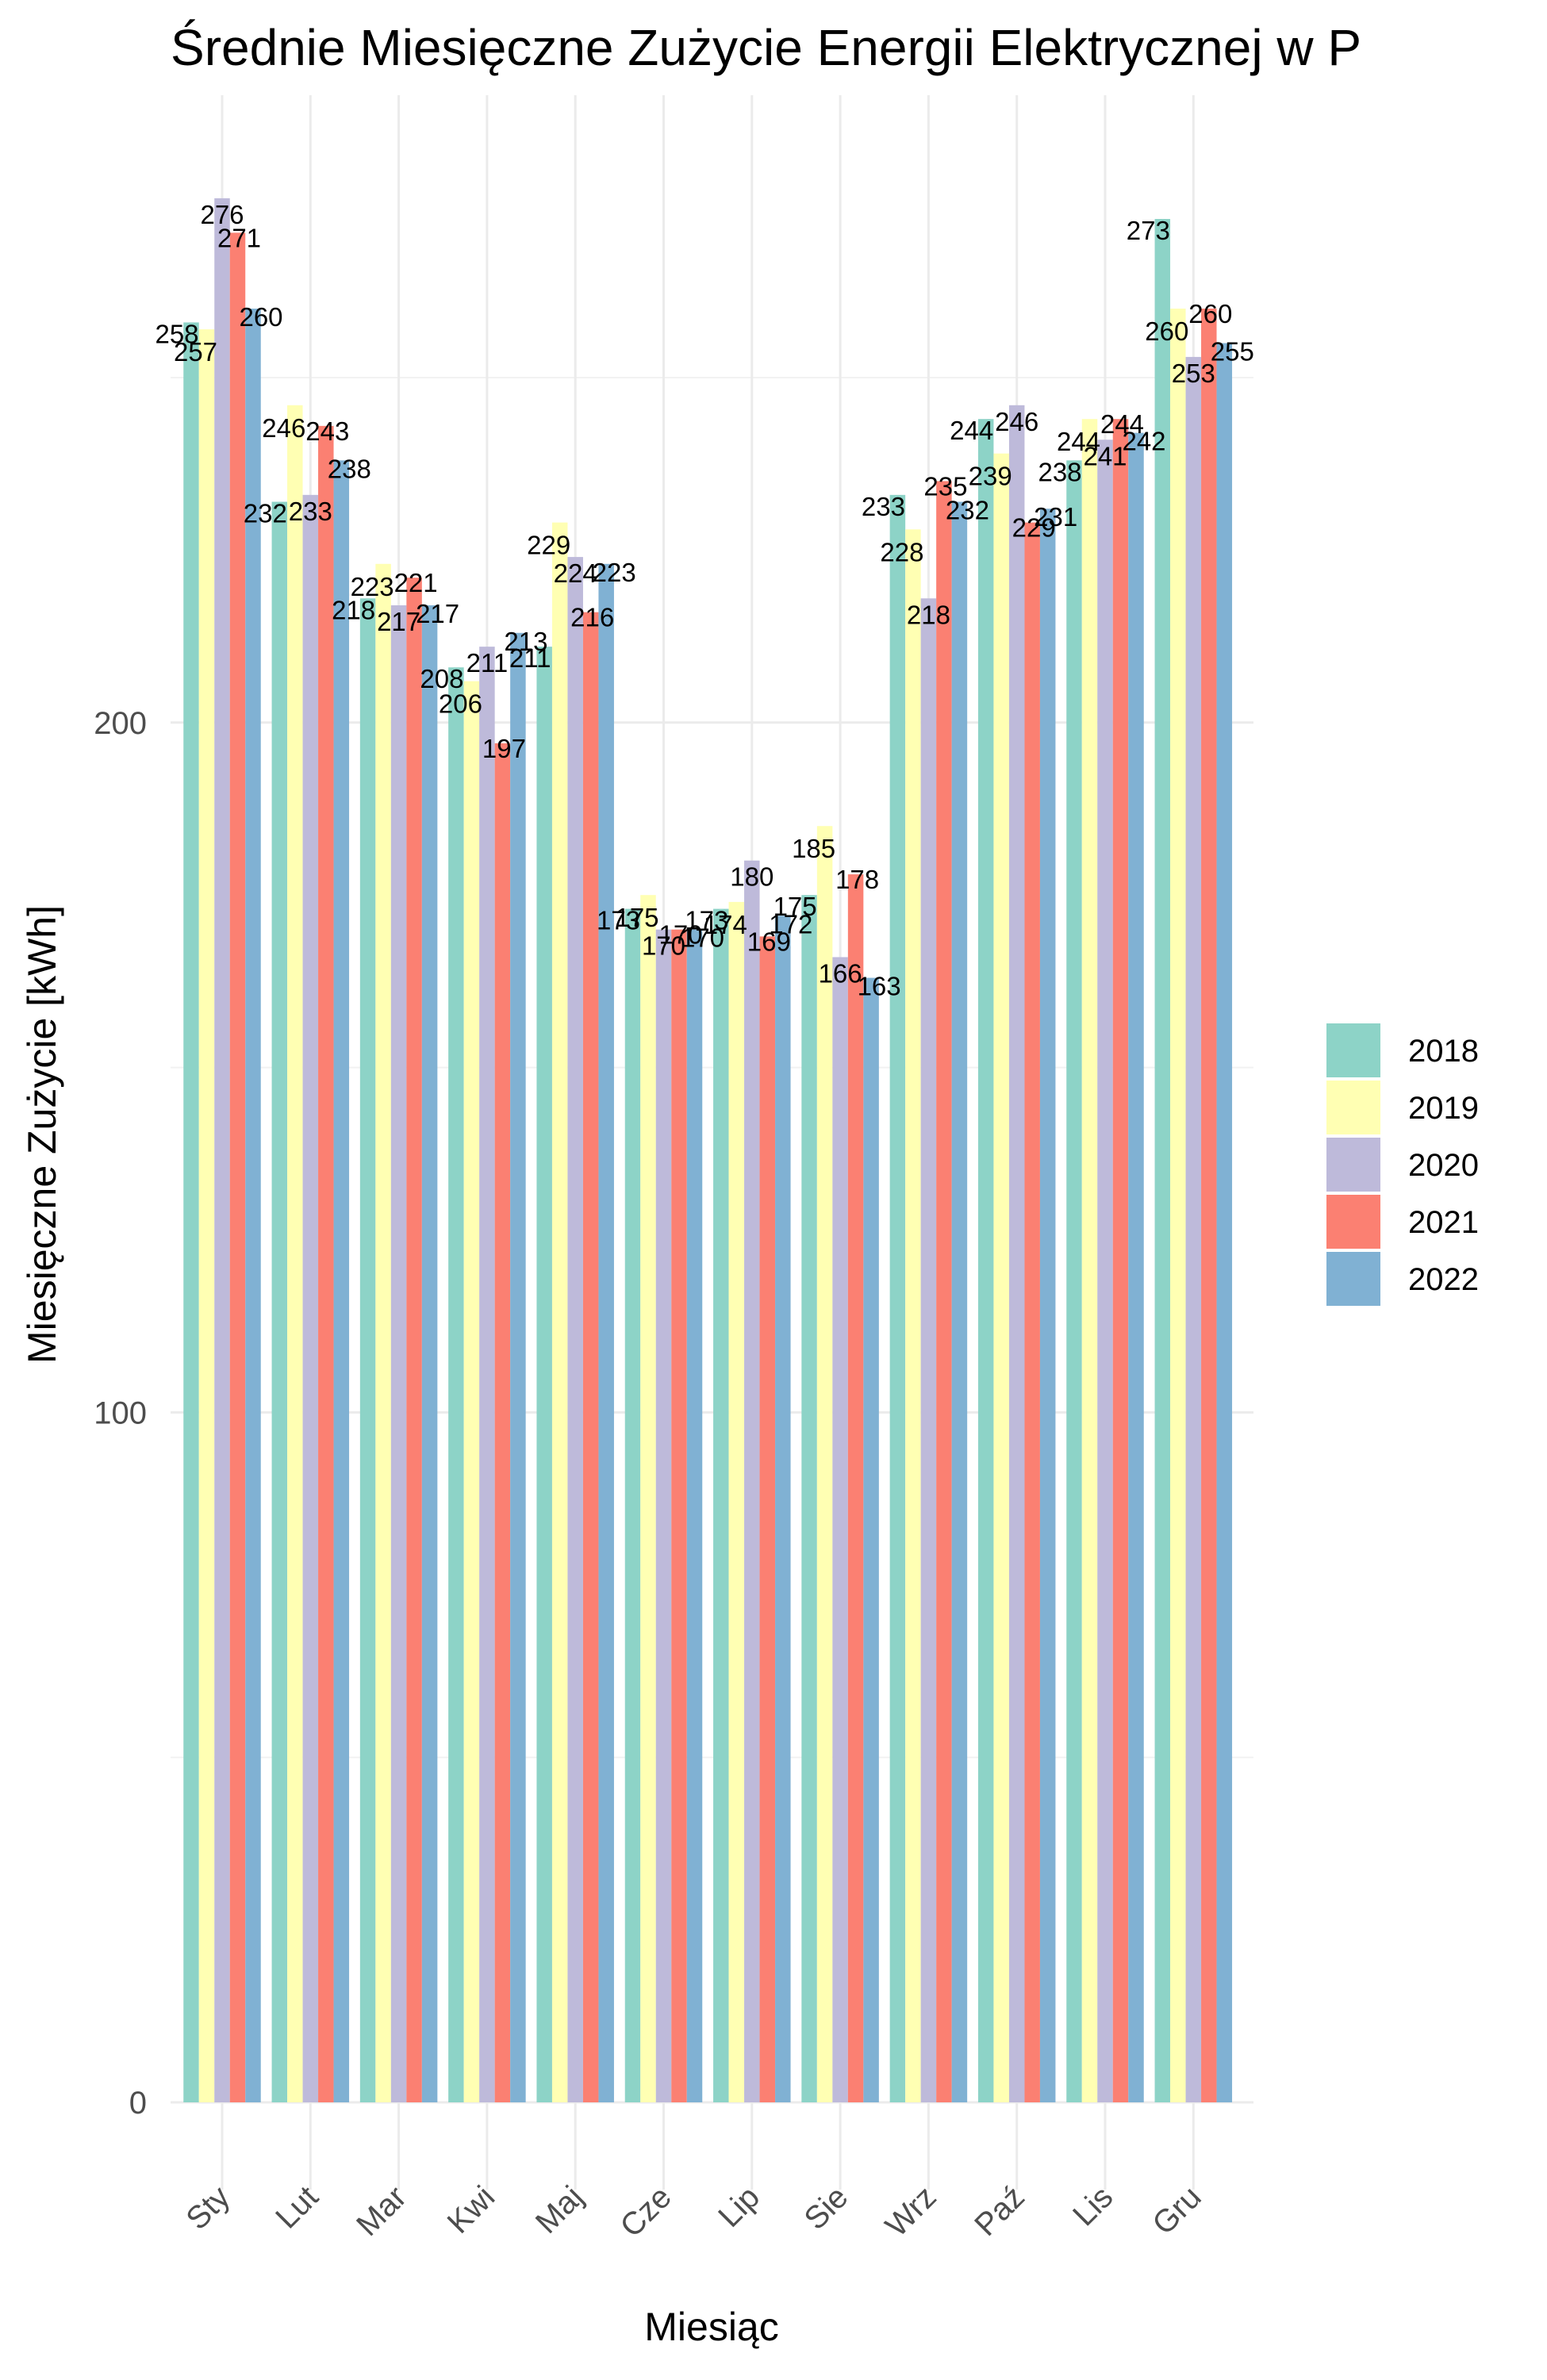  What do you see at coordinates (752, 877) in the screenshot?
I see `data-label: 180` at bounding box center [752, 877].